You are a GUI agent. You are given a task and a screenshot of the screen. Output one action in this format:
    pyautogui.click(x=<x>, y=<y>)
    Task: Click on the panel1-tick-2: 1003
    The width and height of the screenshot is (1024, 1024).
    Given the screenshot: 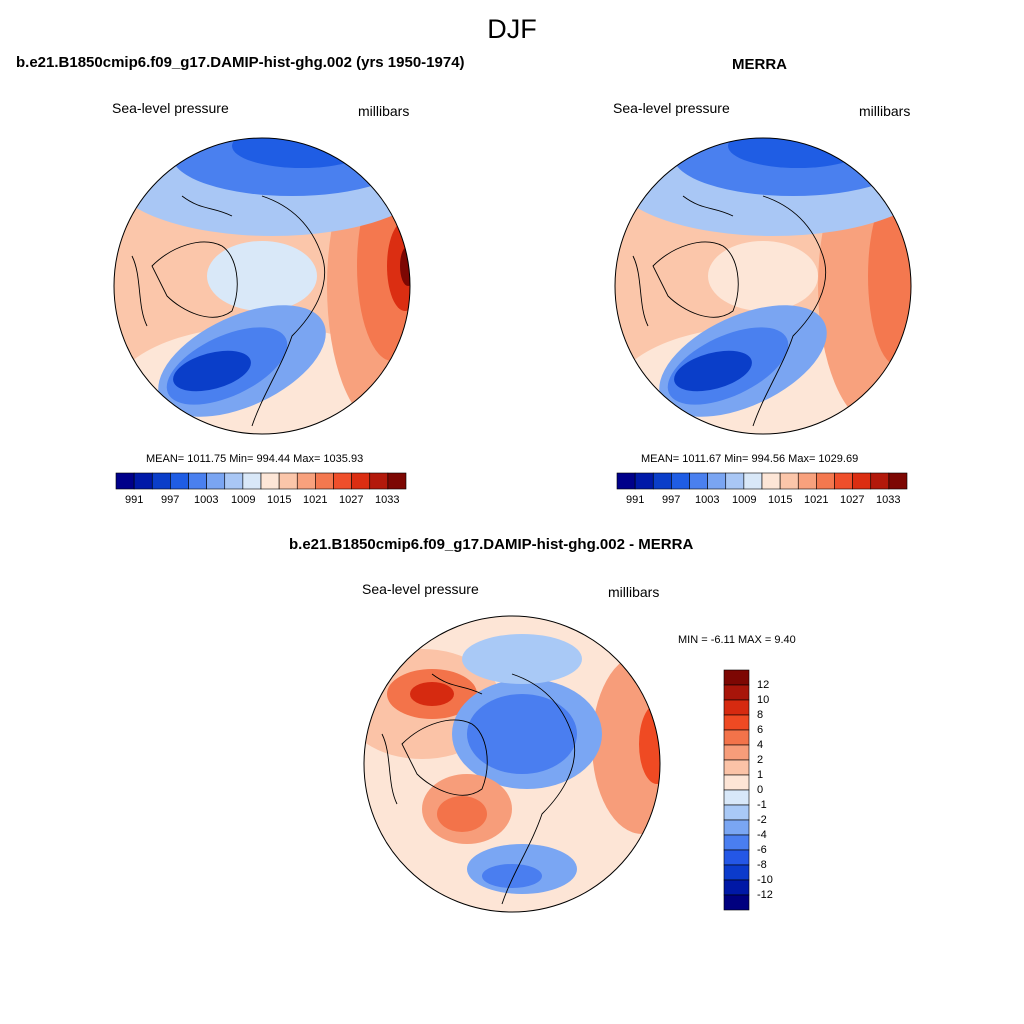 What is the action you would take?
    pyautogui.click(x=206, y=500)
    